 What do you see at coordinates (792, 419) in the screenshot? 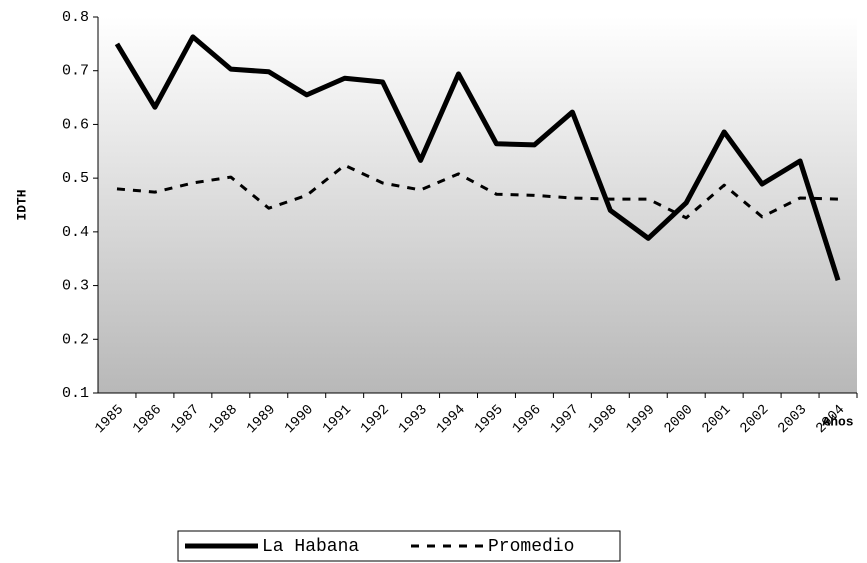
I see `x-tick-label: 2003` at bounding box center [792, 419].